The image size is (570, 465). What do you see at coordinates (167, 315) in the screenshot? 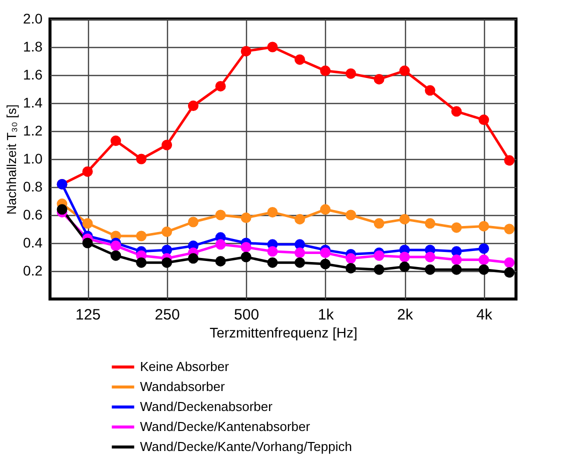
I see `x-tick-label: 250` at bounding box center [167, 315].